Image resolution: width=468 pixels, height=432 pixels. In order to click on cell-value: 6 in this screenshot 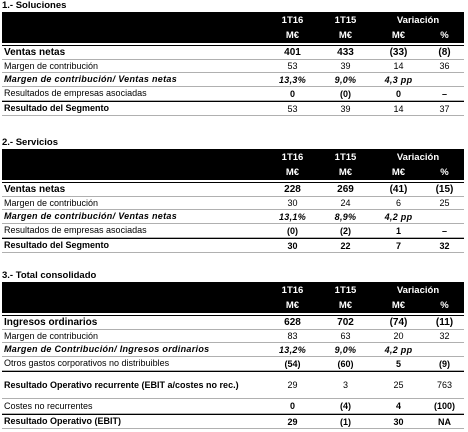, I will do `click(398, 203)`.